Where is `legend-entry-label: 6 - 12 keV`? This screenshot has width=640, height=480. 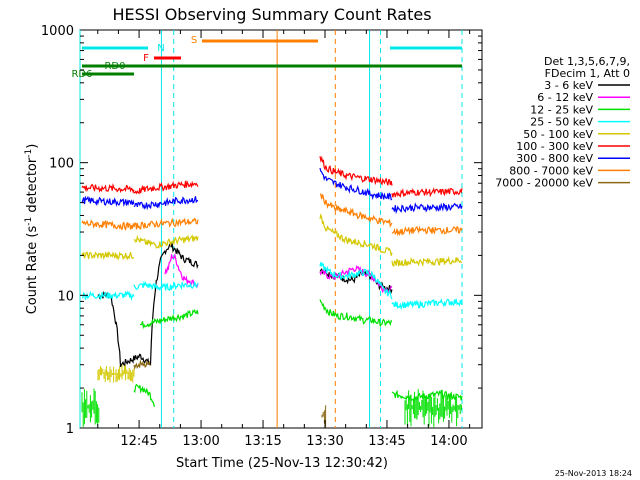
legend-entry-label: 6 - 12 keV is located at coordinates (565, 97).